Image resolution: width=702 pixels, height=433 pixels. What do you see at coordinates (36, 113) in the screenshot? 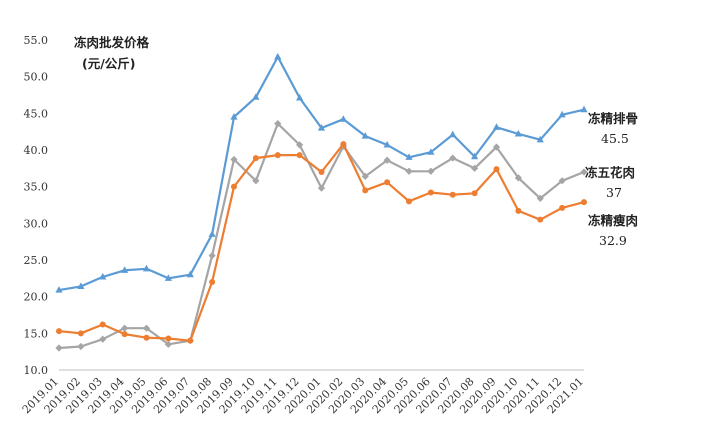
I see `y-tick-label: 45.0` at bounding box center [36, 113].